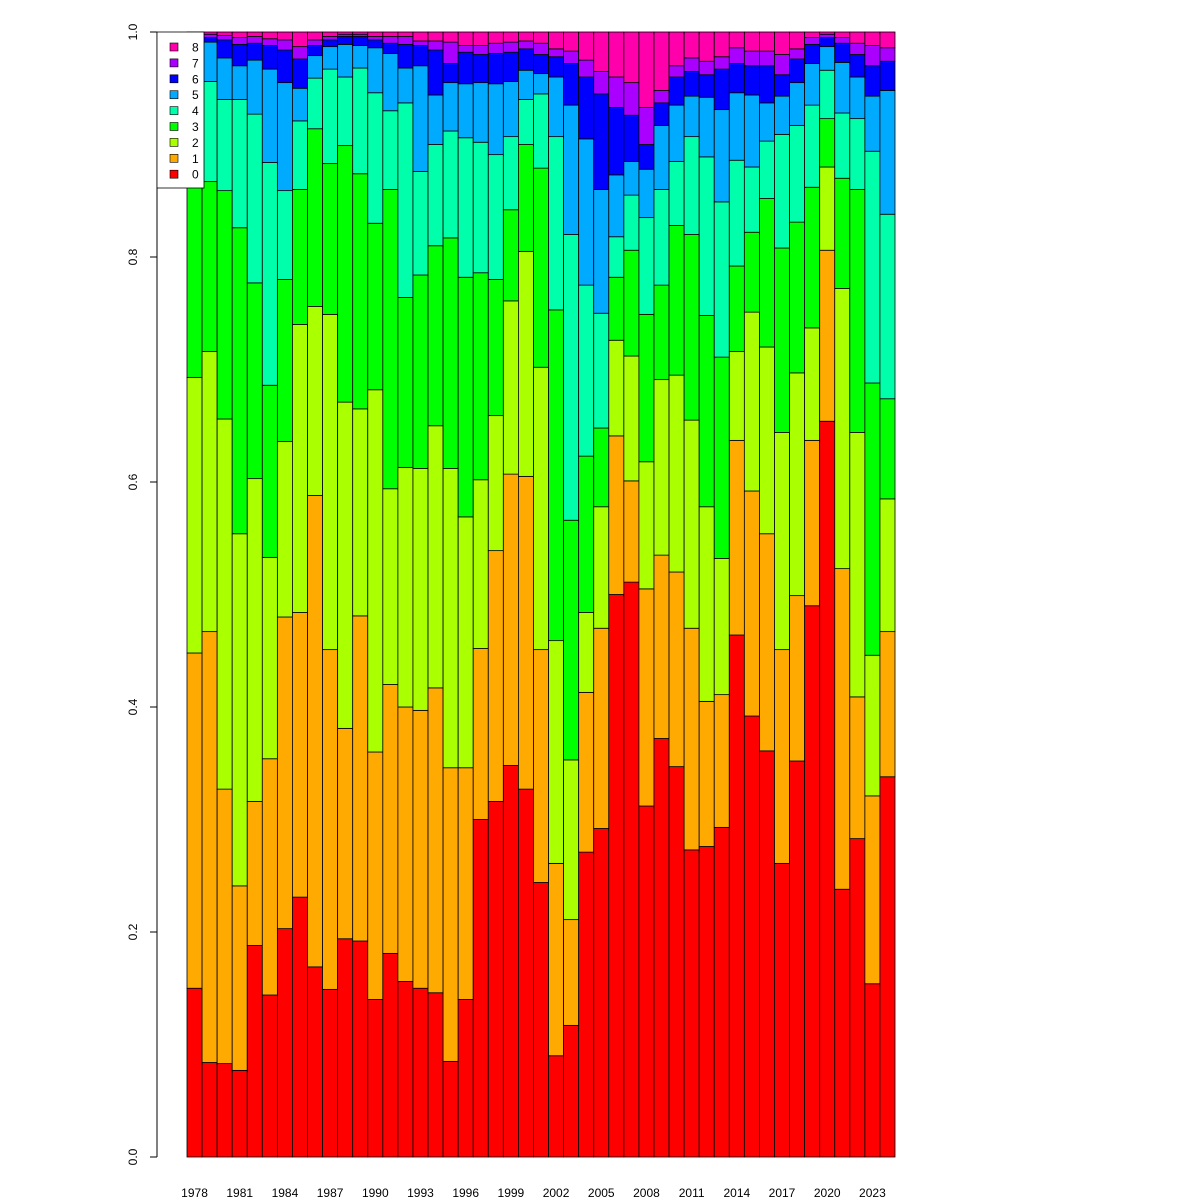  What do you see at coordinates (511, 1193) in the screenshot?
I see `x-tick-label: 1999` at bounding box center [511, 1193].